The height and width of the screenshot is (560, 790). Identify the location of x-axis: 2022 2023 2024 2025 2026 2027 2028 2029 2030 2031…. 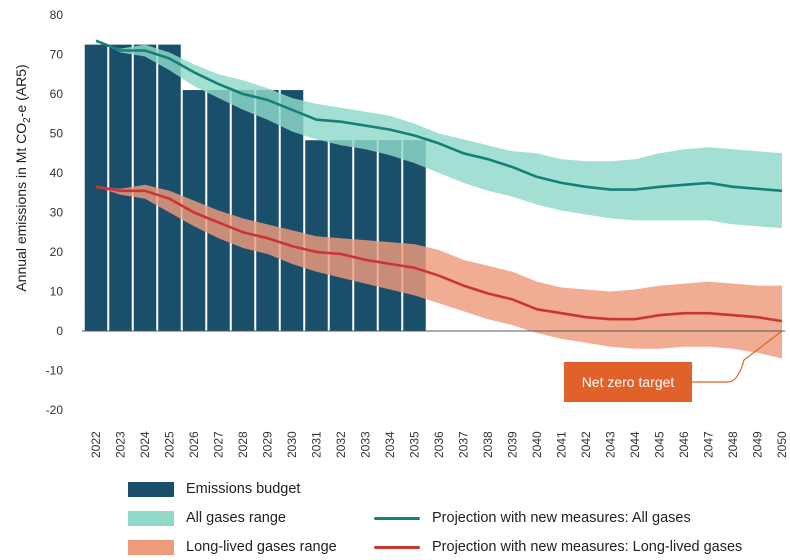
(439, 444).